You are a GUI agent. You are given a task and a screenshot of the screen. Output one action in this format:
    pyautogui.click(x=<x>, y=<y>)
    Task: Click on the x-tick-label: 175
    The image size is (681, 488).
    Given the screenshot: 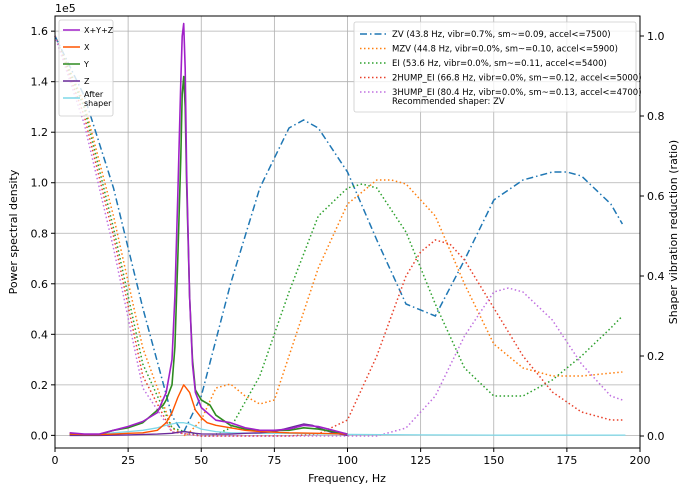 What is the action you would take?
    pyautogui.click(x=566, y=460)
    